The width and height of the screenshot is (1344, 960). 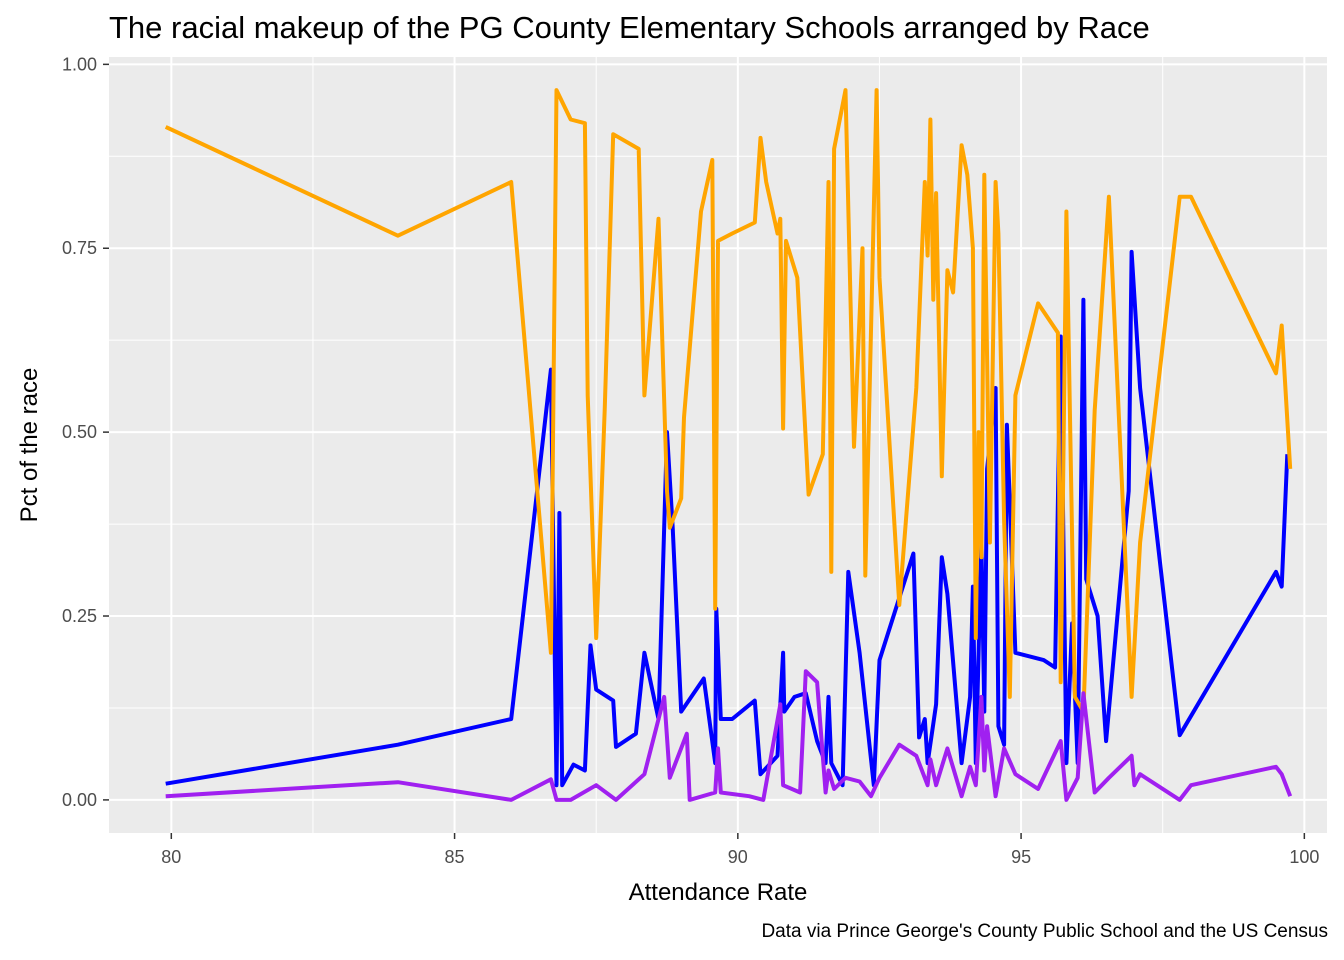 What do you see at coordinates (79, 64) in the screenshot?
I see `y-tick-label: 1.00` at bounding box center [79, 64].